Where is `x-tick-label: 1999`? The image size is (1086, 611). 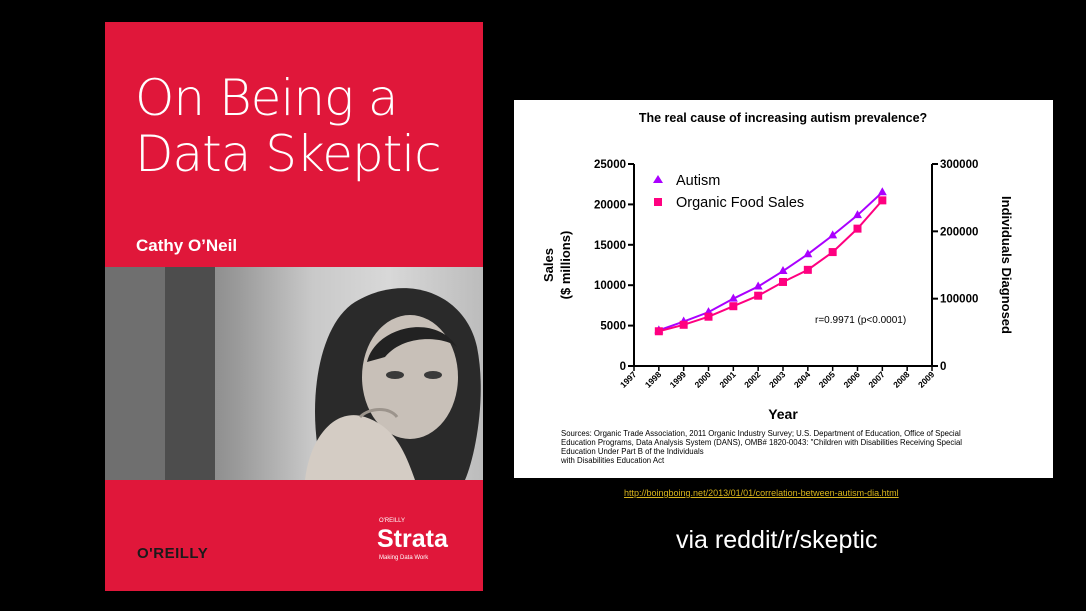
x-tick-label: 1999 is located at coordinates (678, 379).